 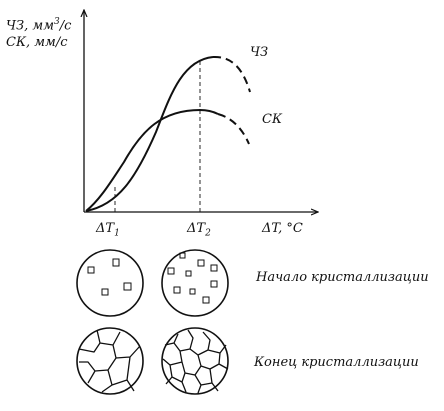 What do you see at coordinates (233, 129) in the screenshot?
I see `sk-curve-dashed-tail` at bounding box center [233, 129].